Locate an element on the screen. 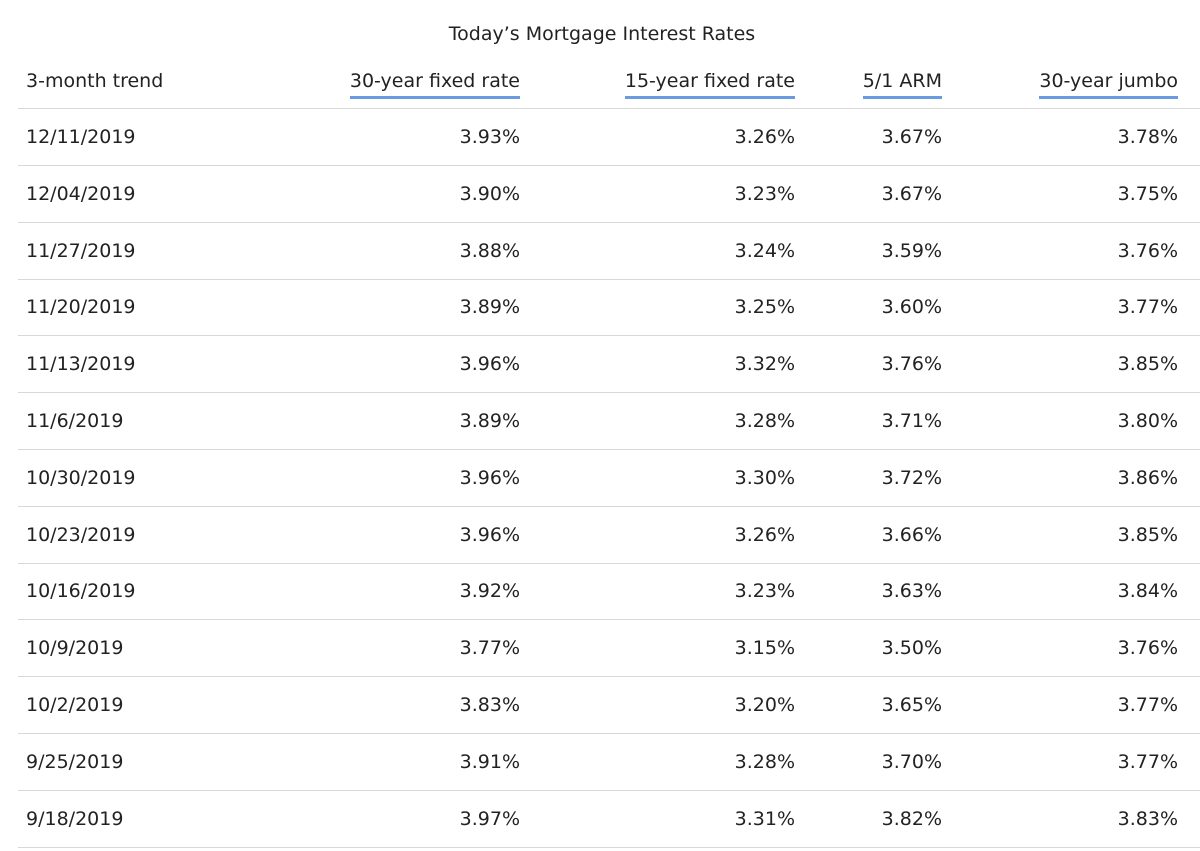 The image size is (1200, 851). rate-cell: 3.20% is located at coordinates (764, 705).